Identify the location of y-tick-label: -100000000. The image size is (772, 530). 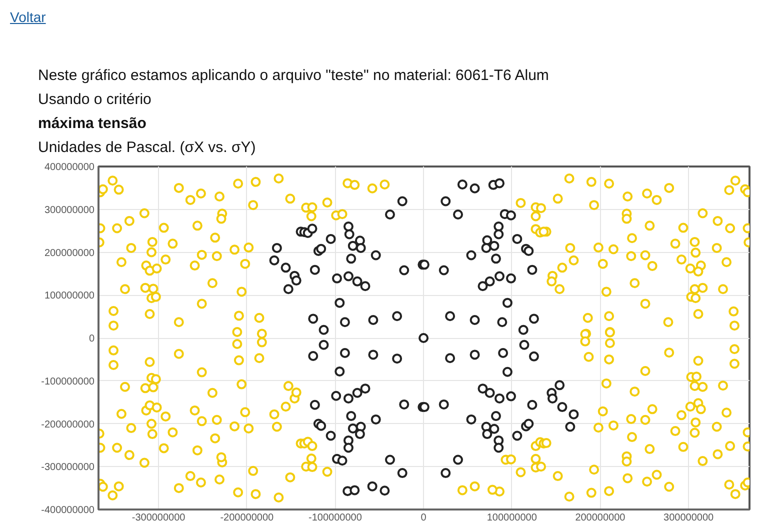
(68, 382).